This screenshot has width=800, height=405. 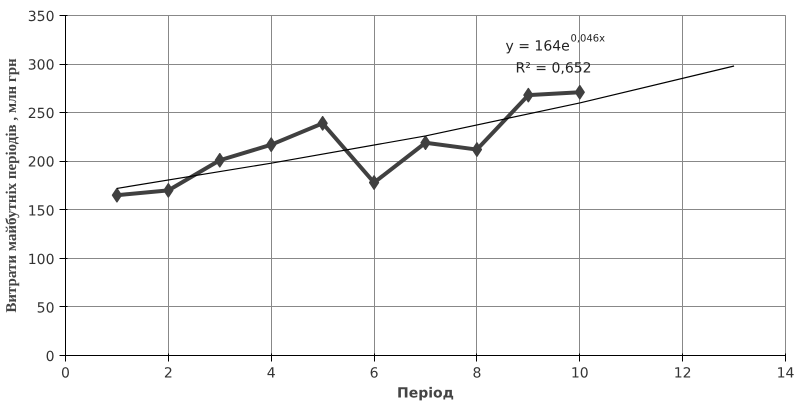 I want to click on y-axis-title: Витрати майбутніх періодів , млн грн, so click(x=12, y=185).